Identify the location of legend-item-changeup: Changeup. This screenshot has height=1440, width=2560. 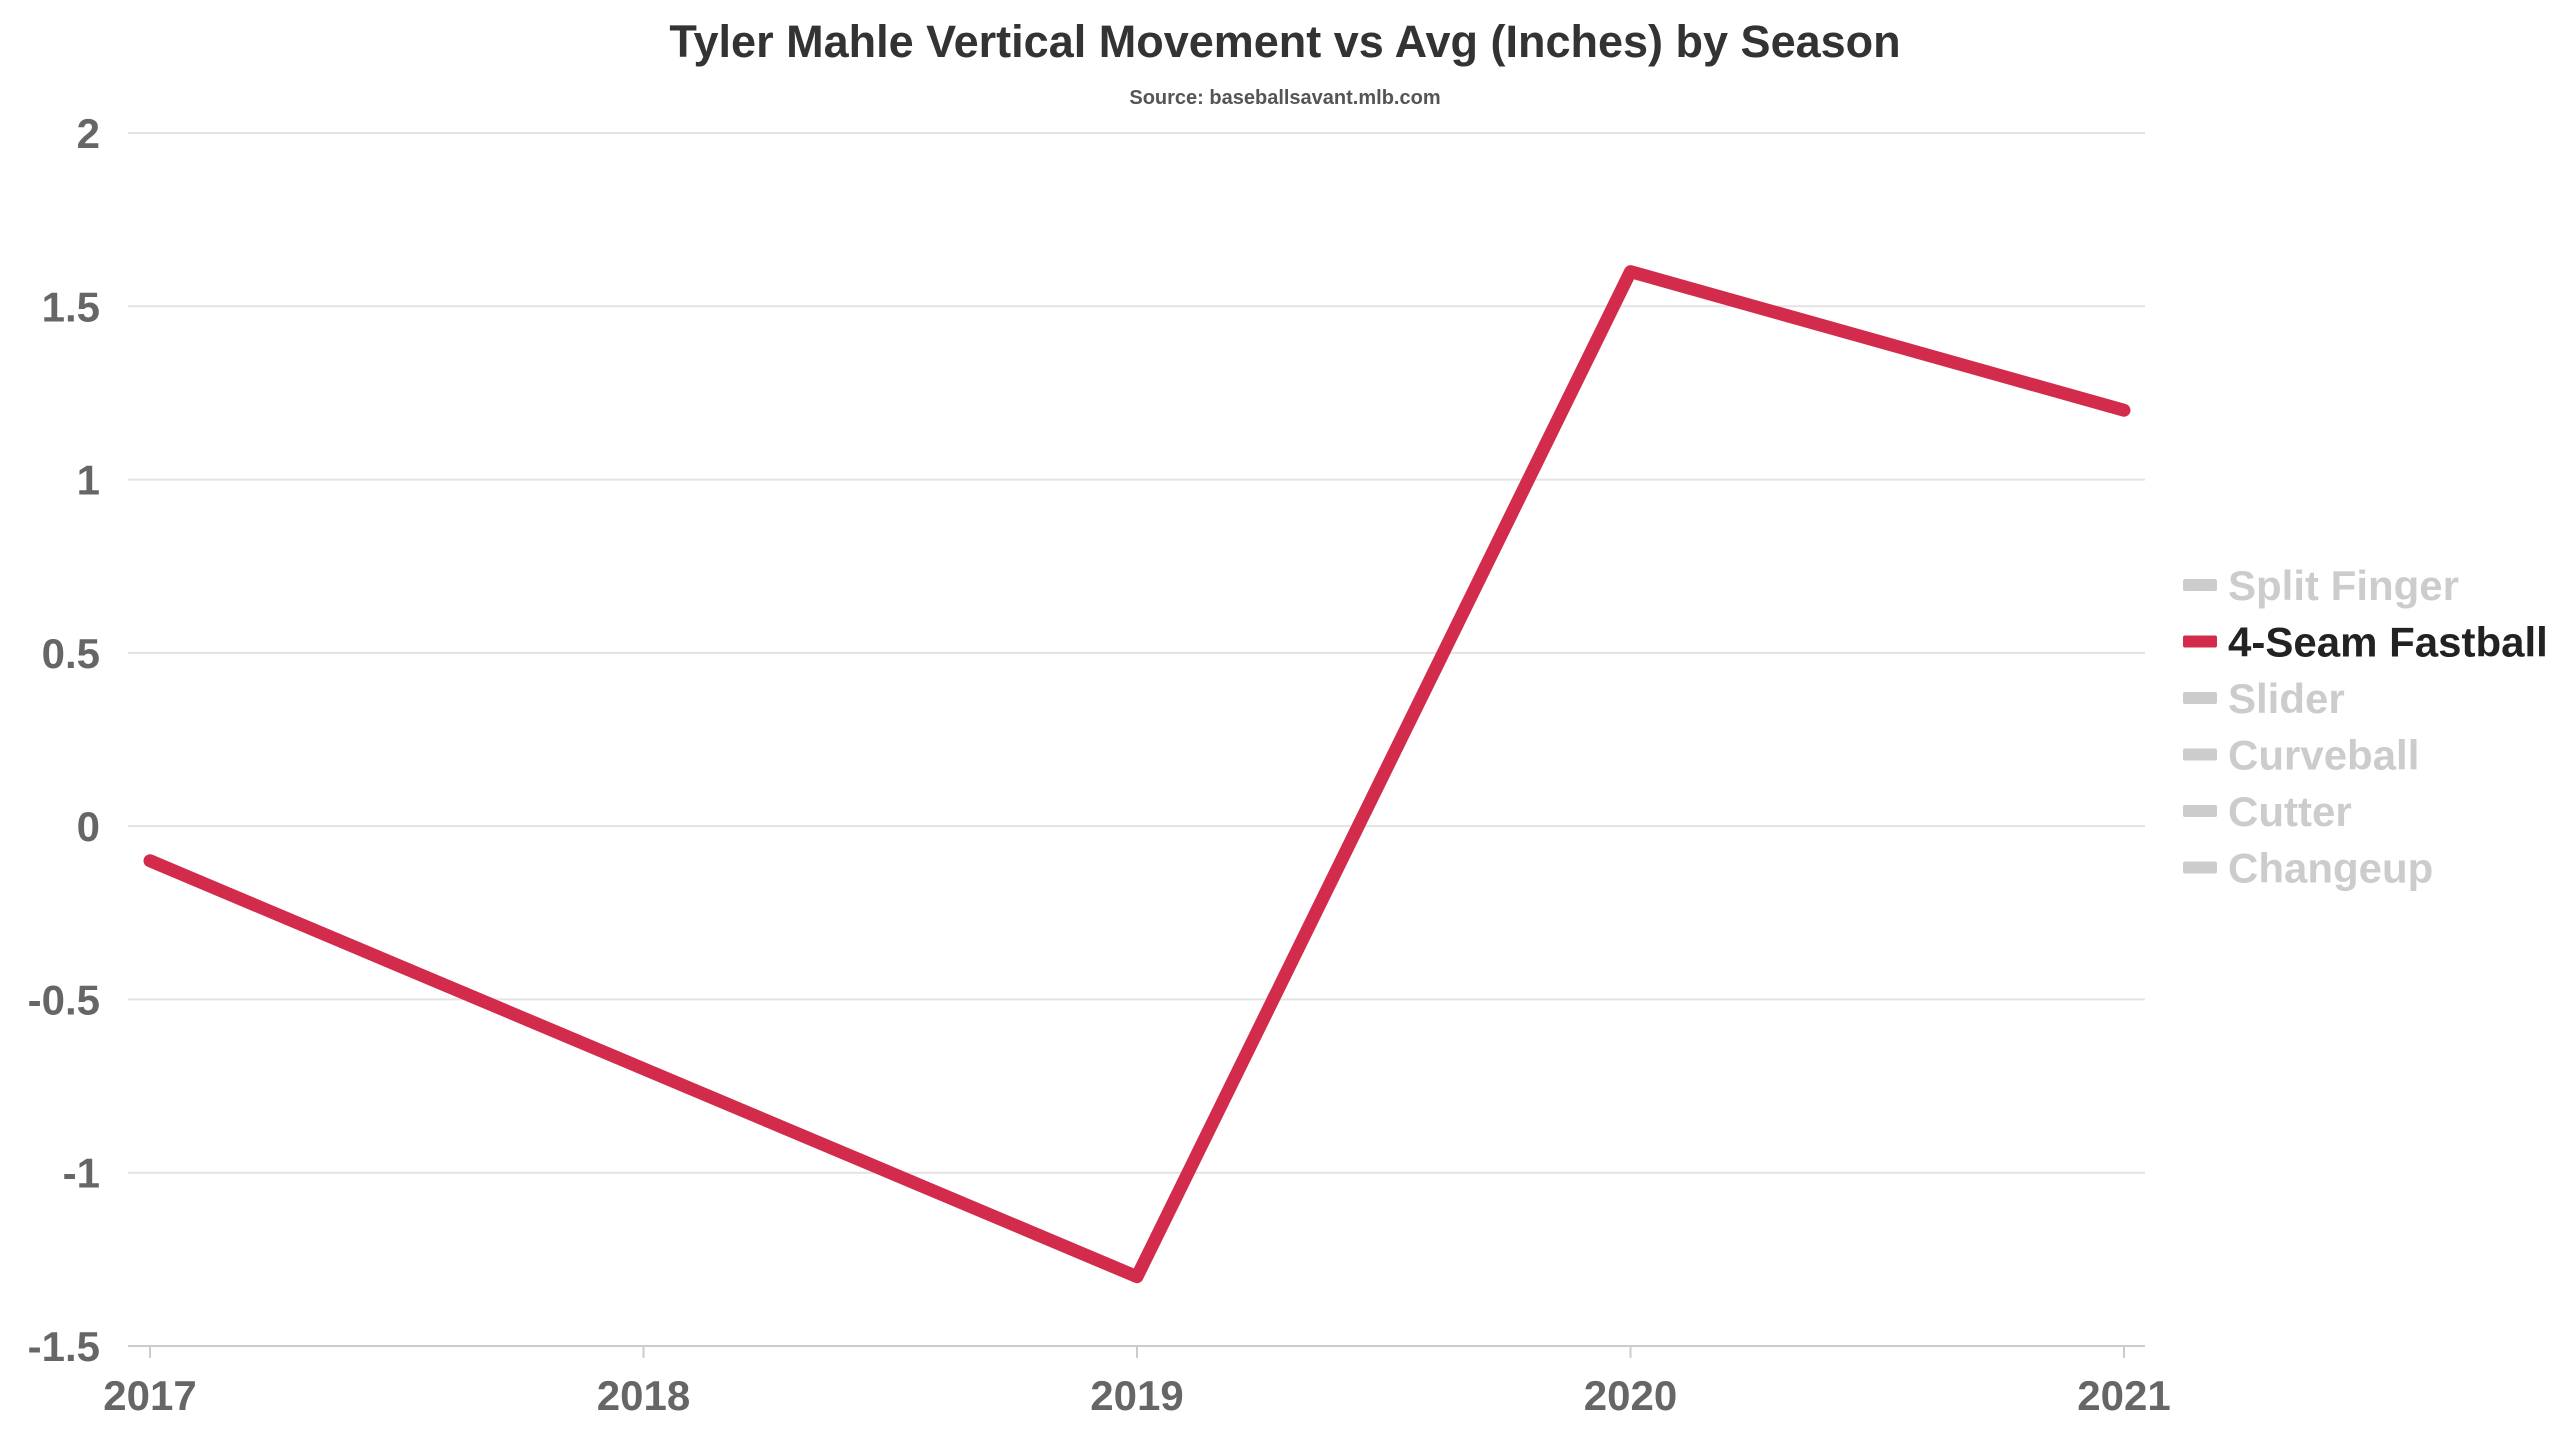
(2308, 868).